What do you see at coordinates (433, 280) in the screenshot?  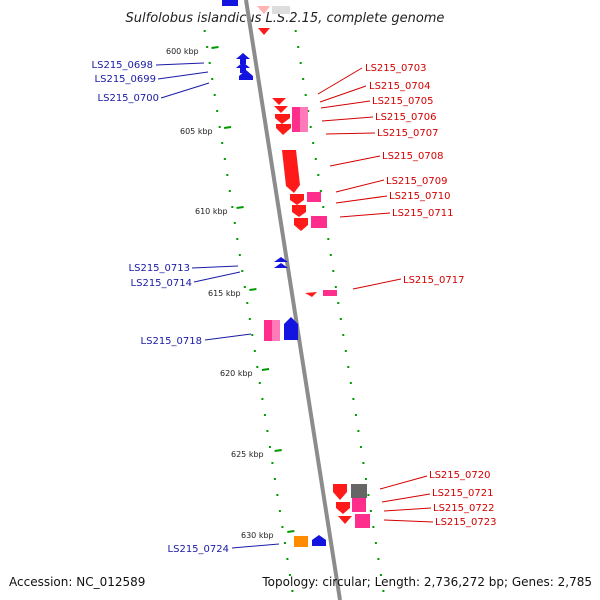 I see `gene-label: LS215_0717` at bounding box center [433, 280].